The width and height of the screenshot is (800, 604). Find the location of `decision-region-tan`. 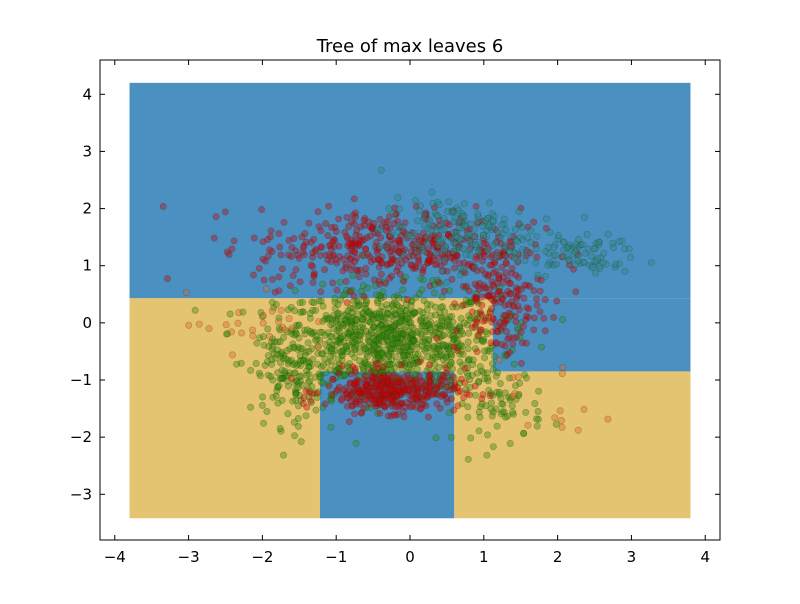

decision-region-tan is located at coordinates (224, 408).